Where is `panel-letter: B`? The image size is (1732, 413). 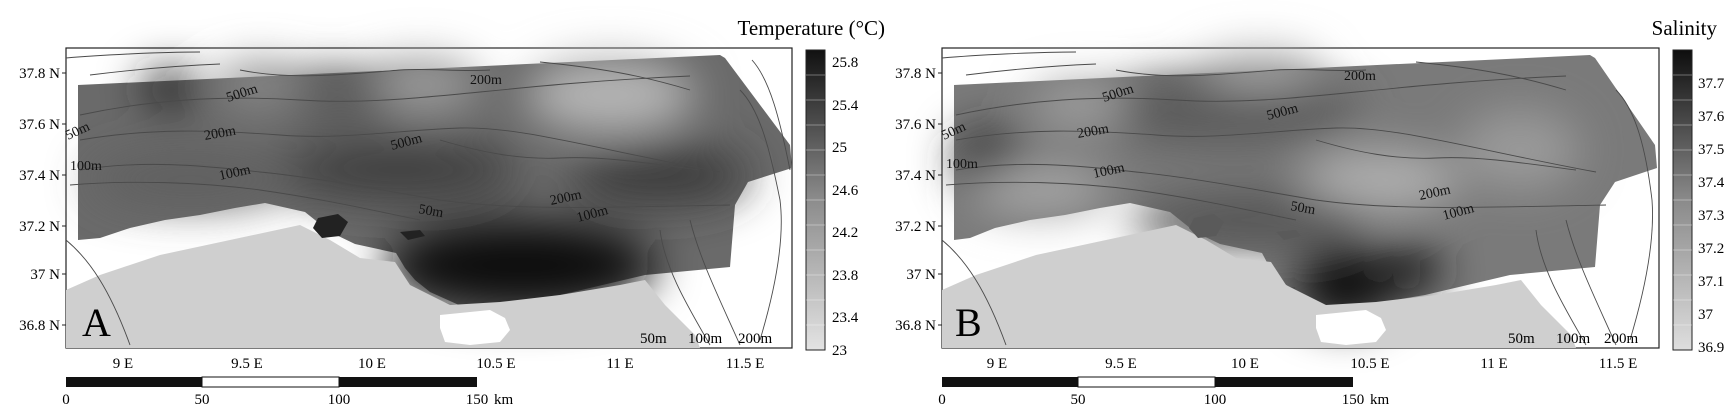
panel-letter: B is located at coordinates (968, 322).